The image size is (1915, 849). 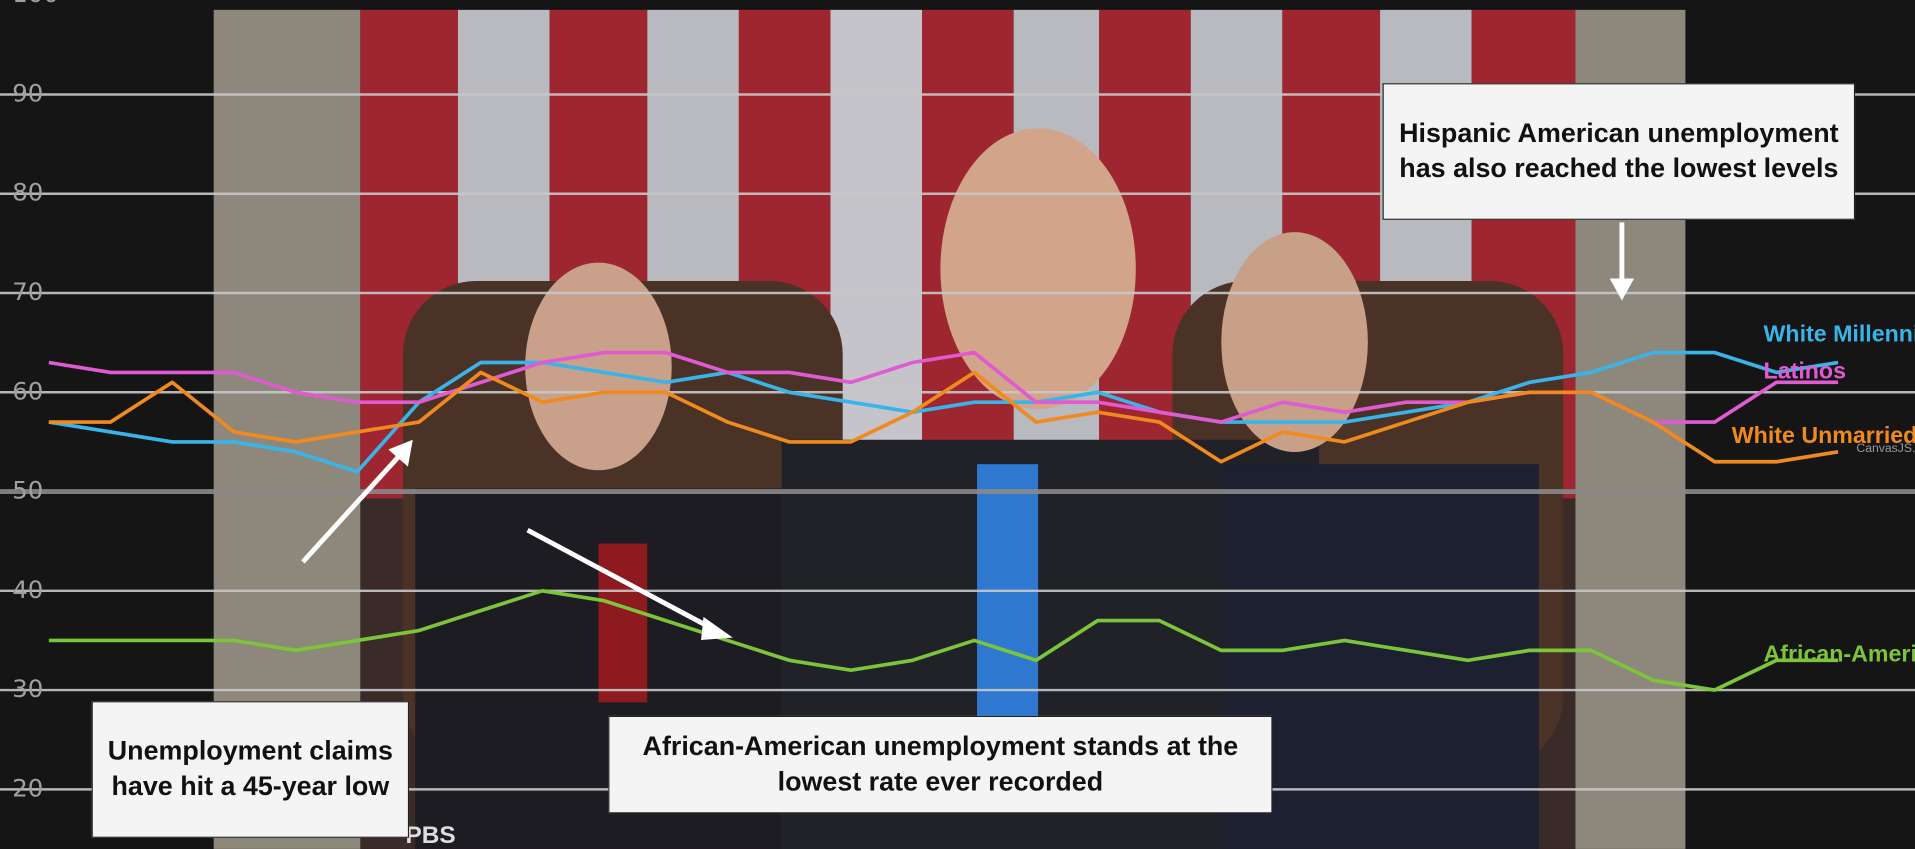 What do you see at coordinates (1823, 435) in the screenshot?
I see `series-label: White Unmarried Women` at bounding box center [1823, 435].